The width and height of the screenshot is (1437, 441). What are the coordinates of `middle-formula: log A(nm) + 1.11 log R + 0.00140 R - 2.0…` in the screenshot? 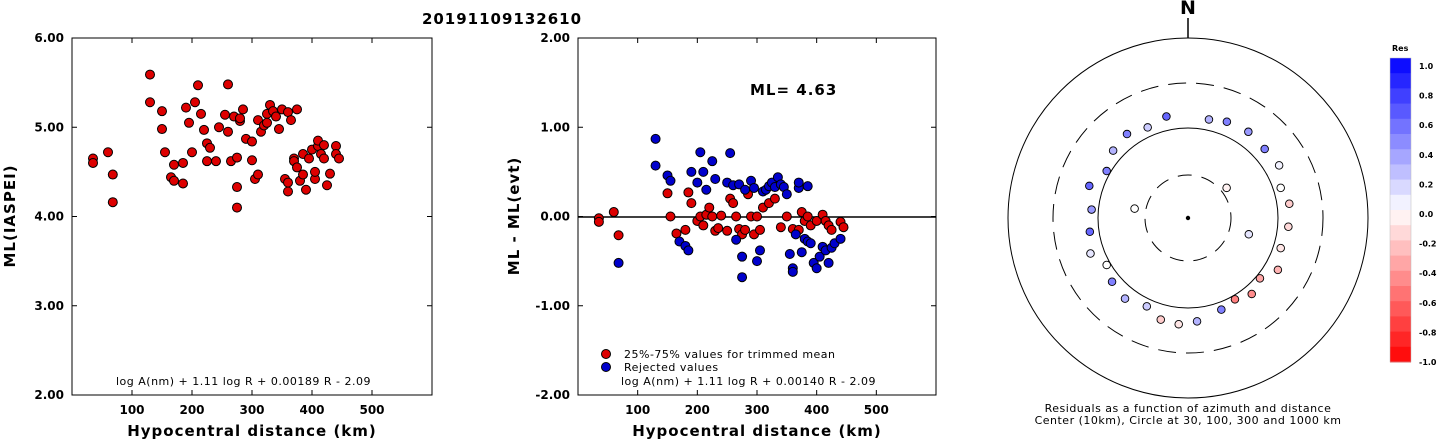 It's located at (748, 381).